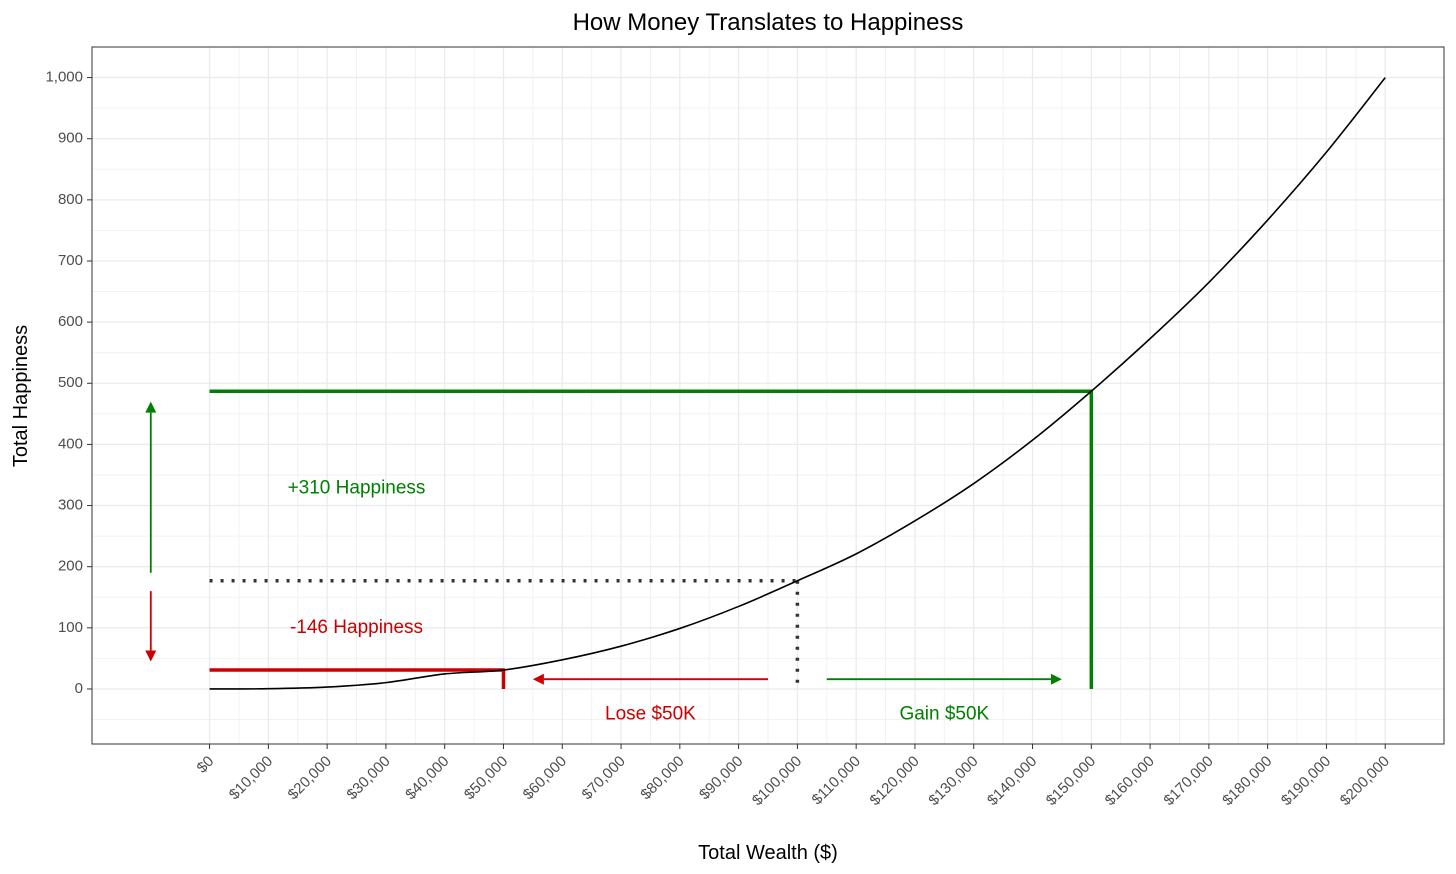  What do you see at coordinates (768, 853) in the screenshot?
I see `x-axis-title: Total Wealth ($)` at bounding box center [768, 853].